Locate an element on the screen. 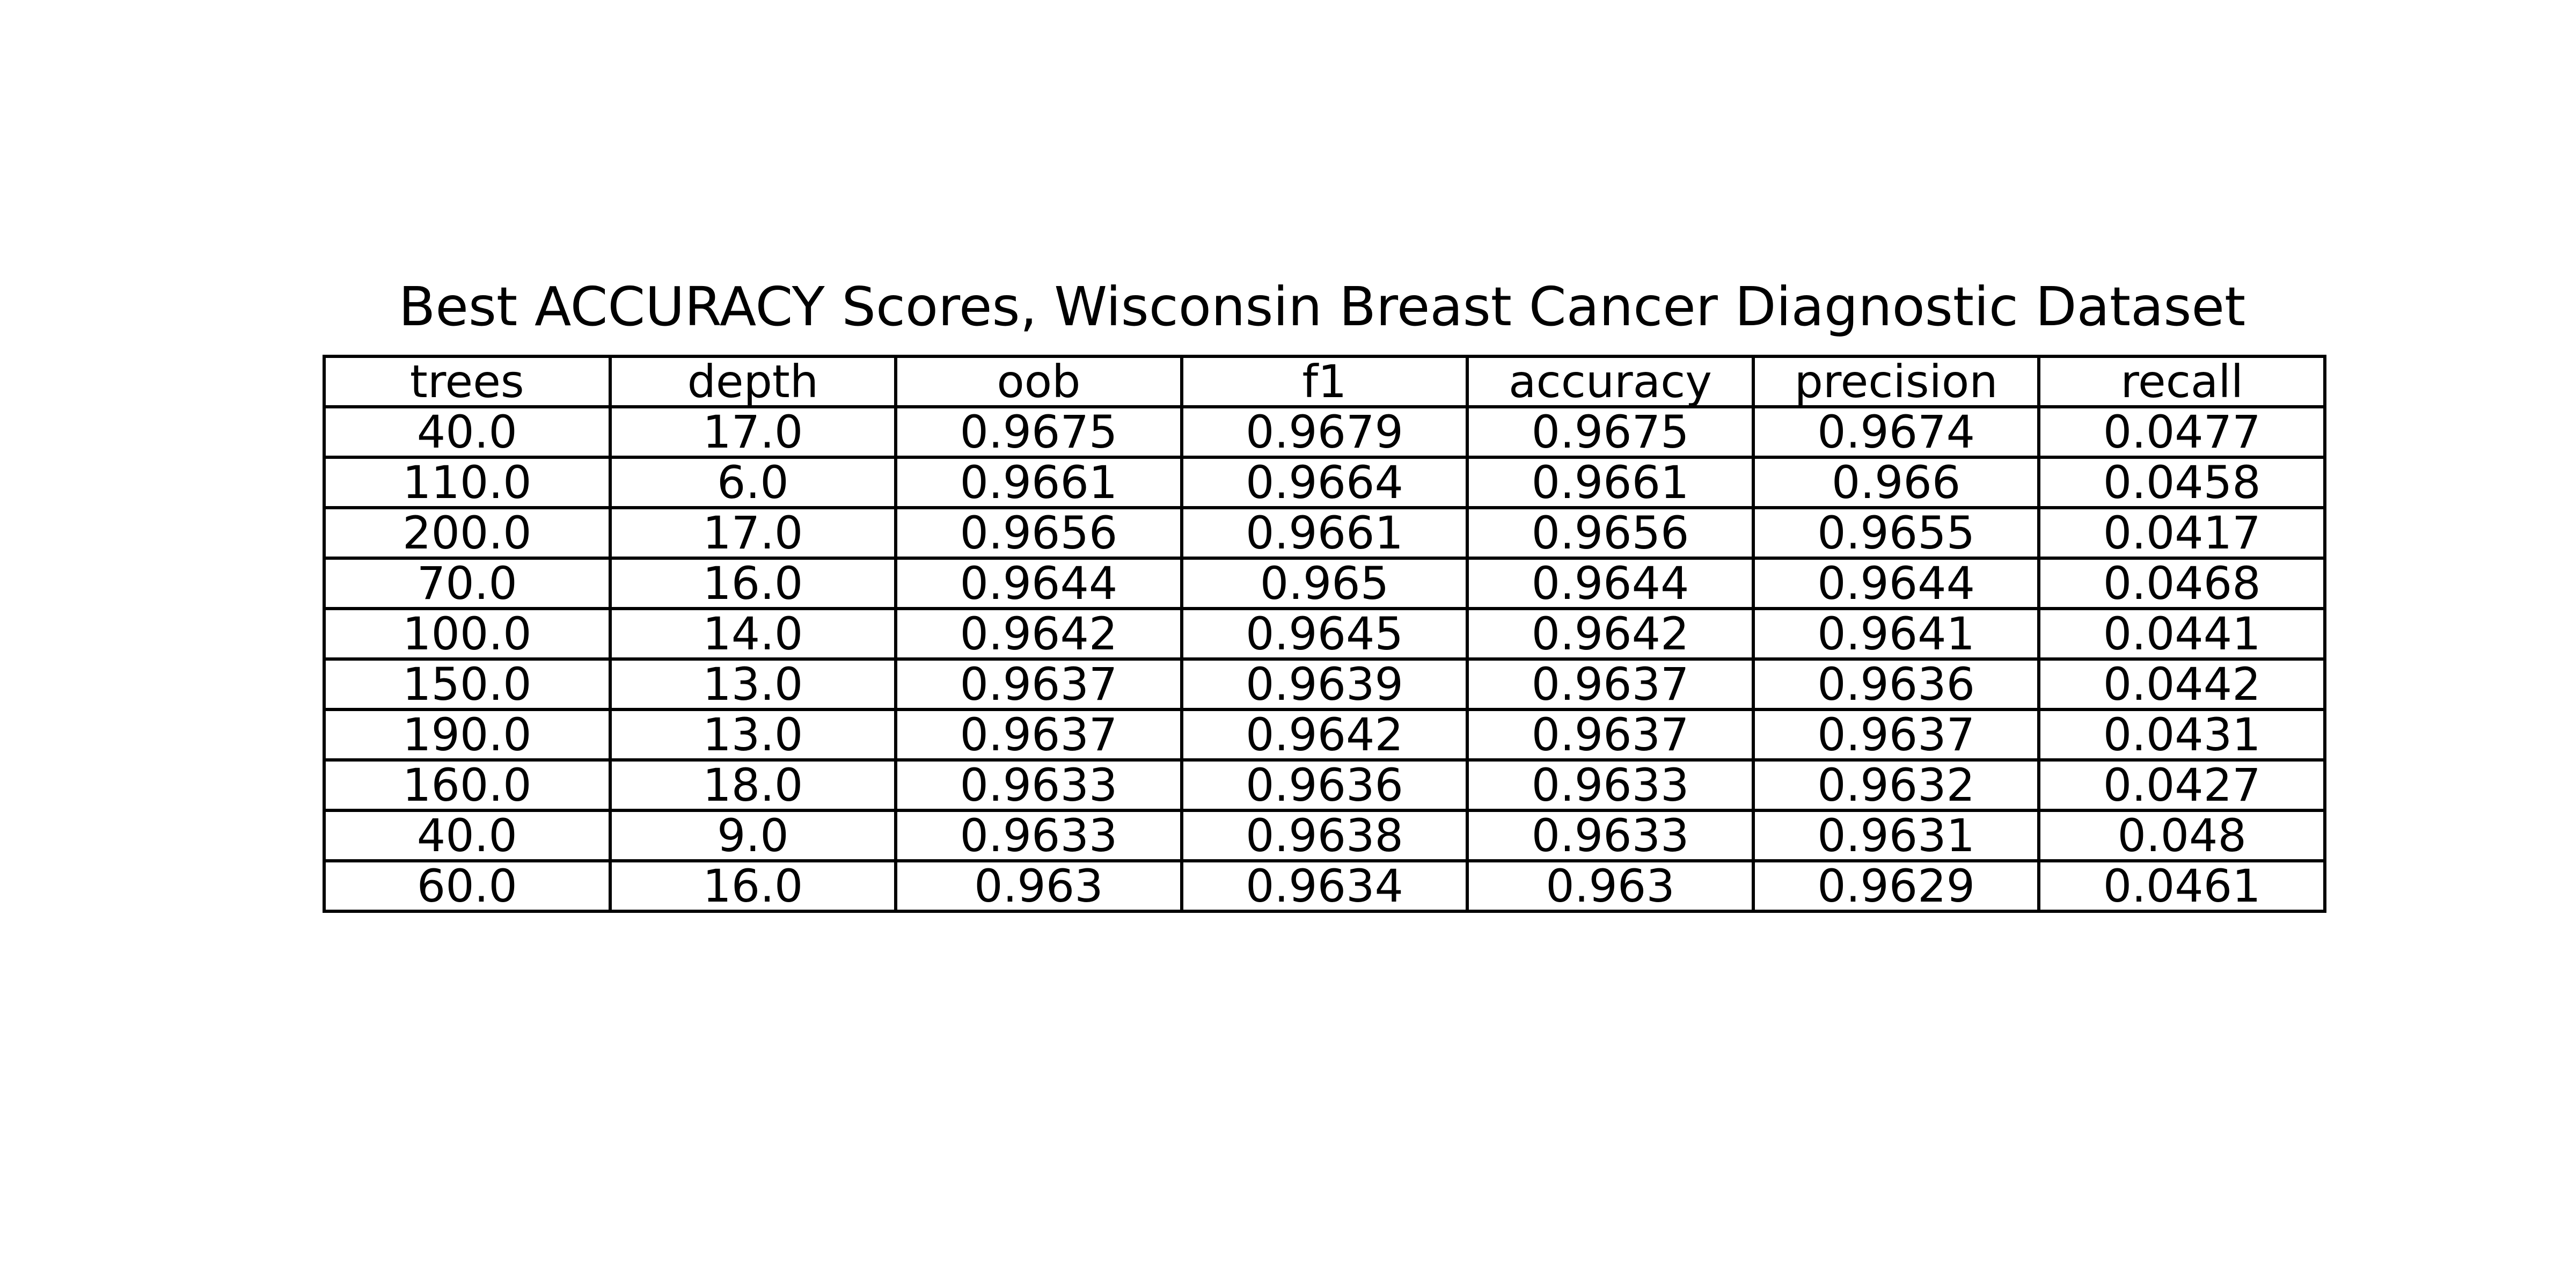 Image resolution: width=2576 pixels, height=1288 pixels. table-row: 70.0 16.0 0.9644 0.965 0.9644 0.9644 0.0468 is located at coordinates (1324, 583).